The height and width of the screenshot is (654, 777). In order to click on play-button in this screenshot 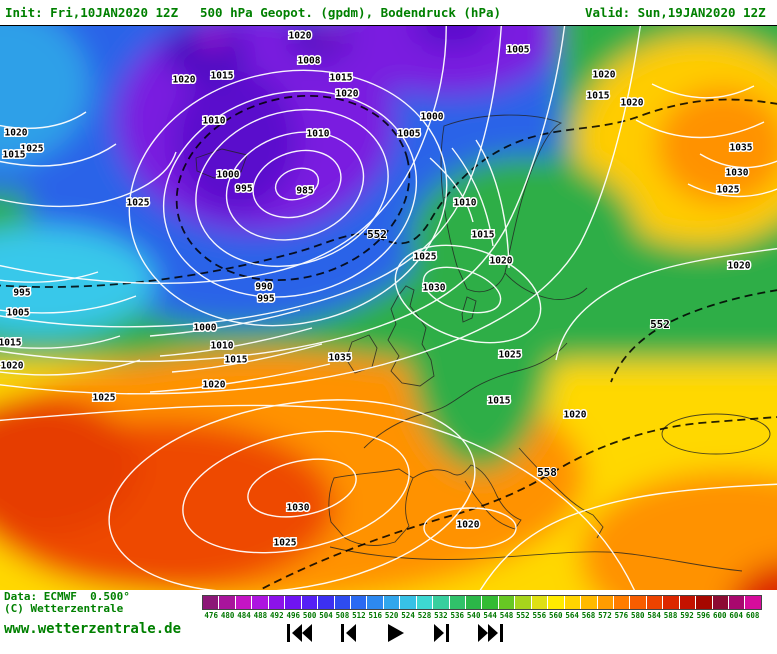, I will do `click(395, 633)`.